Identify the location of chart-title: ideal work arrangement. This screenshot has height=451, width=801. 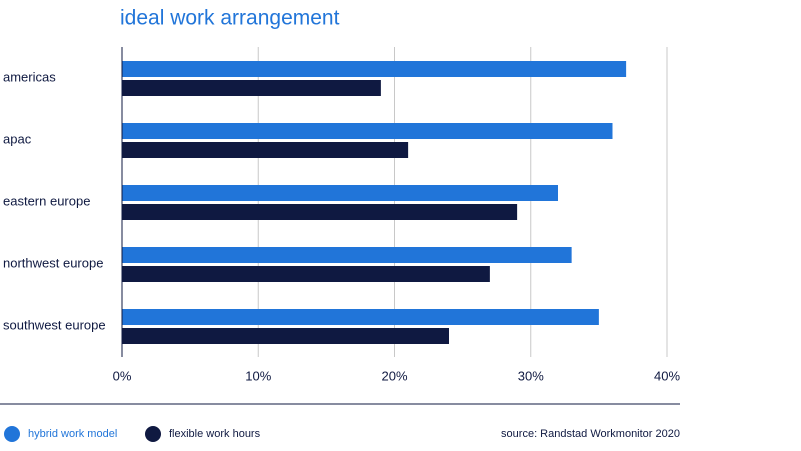
(230, 18).